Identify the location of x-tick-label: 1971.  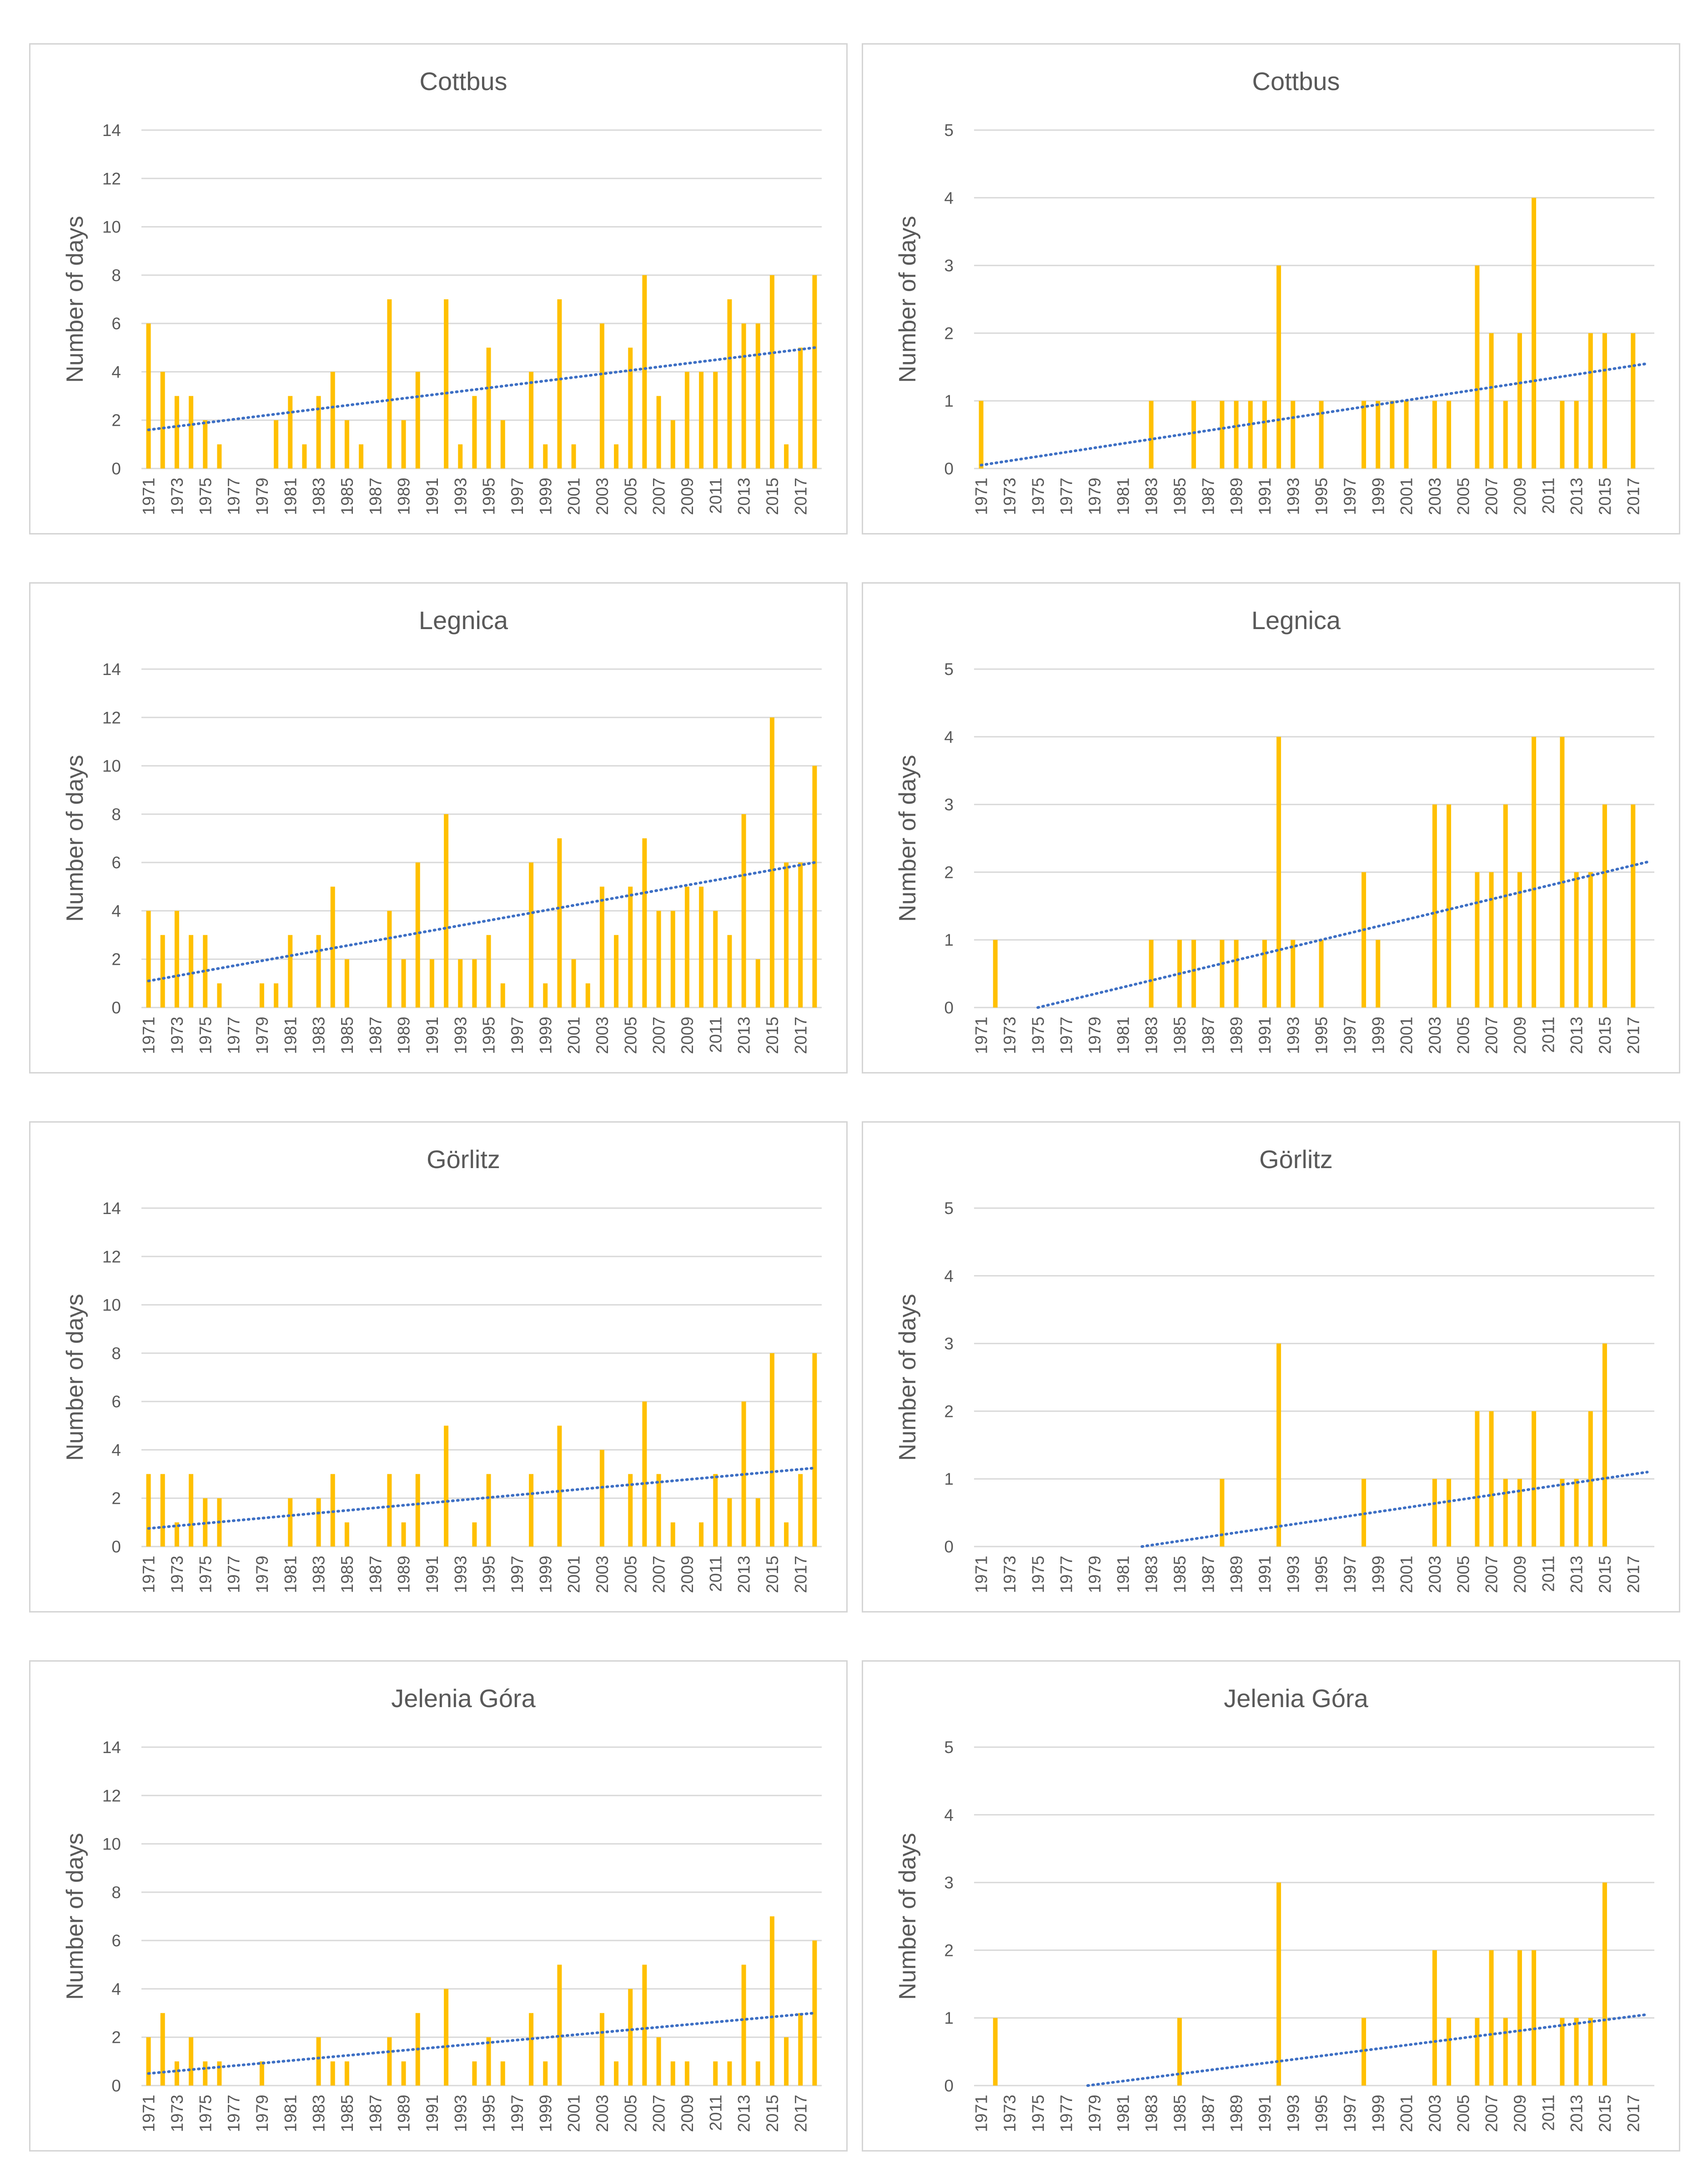
(149, 1035).